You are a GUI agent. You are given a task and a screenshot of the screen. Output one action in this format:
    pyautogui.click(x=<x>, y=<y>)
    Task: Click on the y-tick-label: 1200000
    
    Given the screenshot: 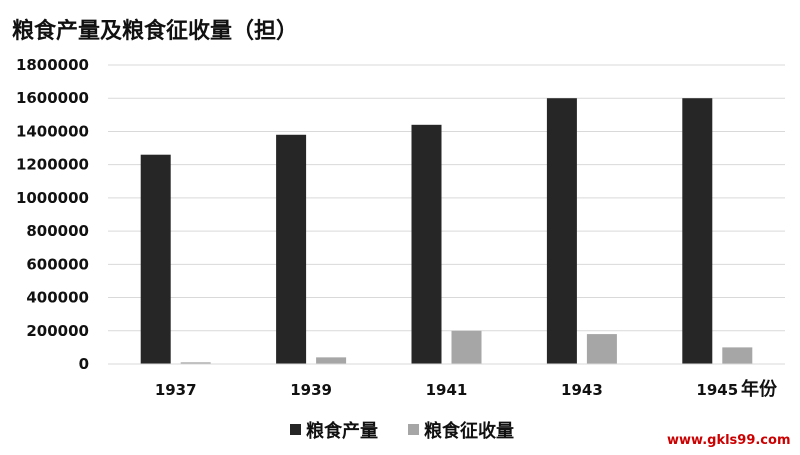 What is the action you would take?
    pyautogui.click(x=52, y=165)
    